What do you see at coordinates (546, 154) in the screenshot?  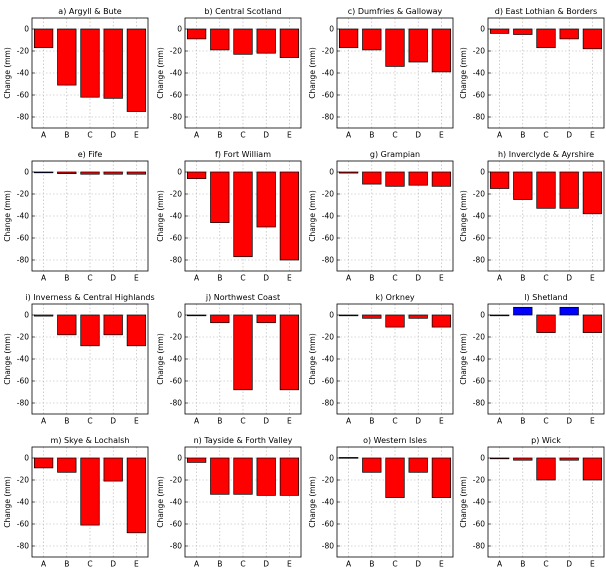 I see `panel-title: h) Inverclyde & Ayrshire` at bounding box center [546, 154].